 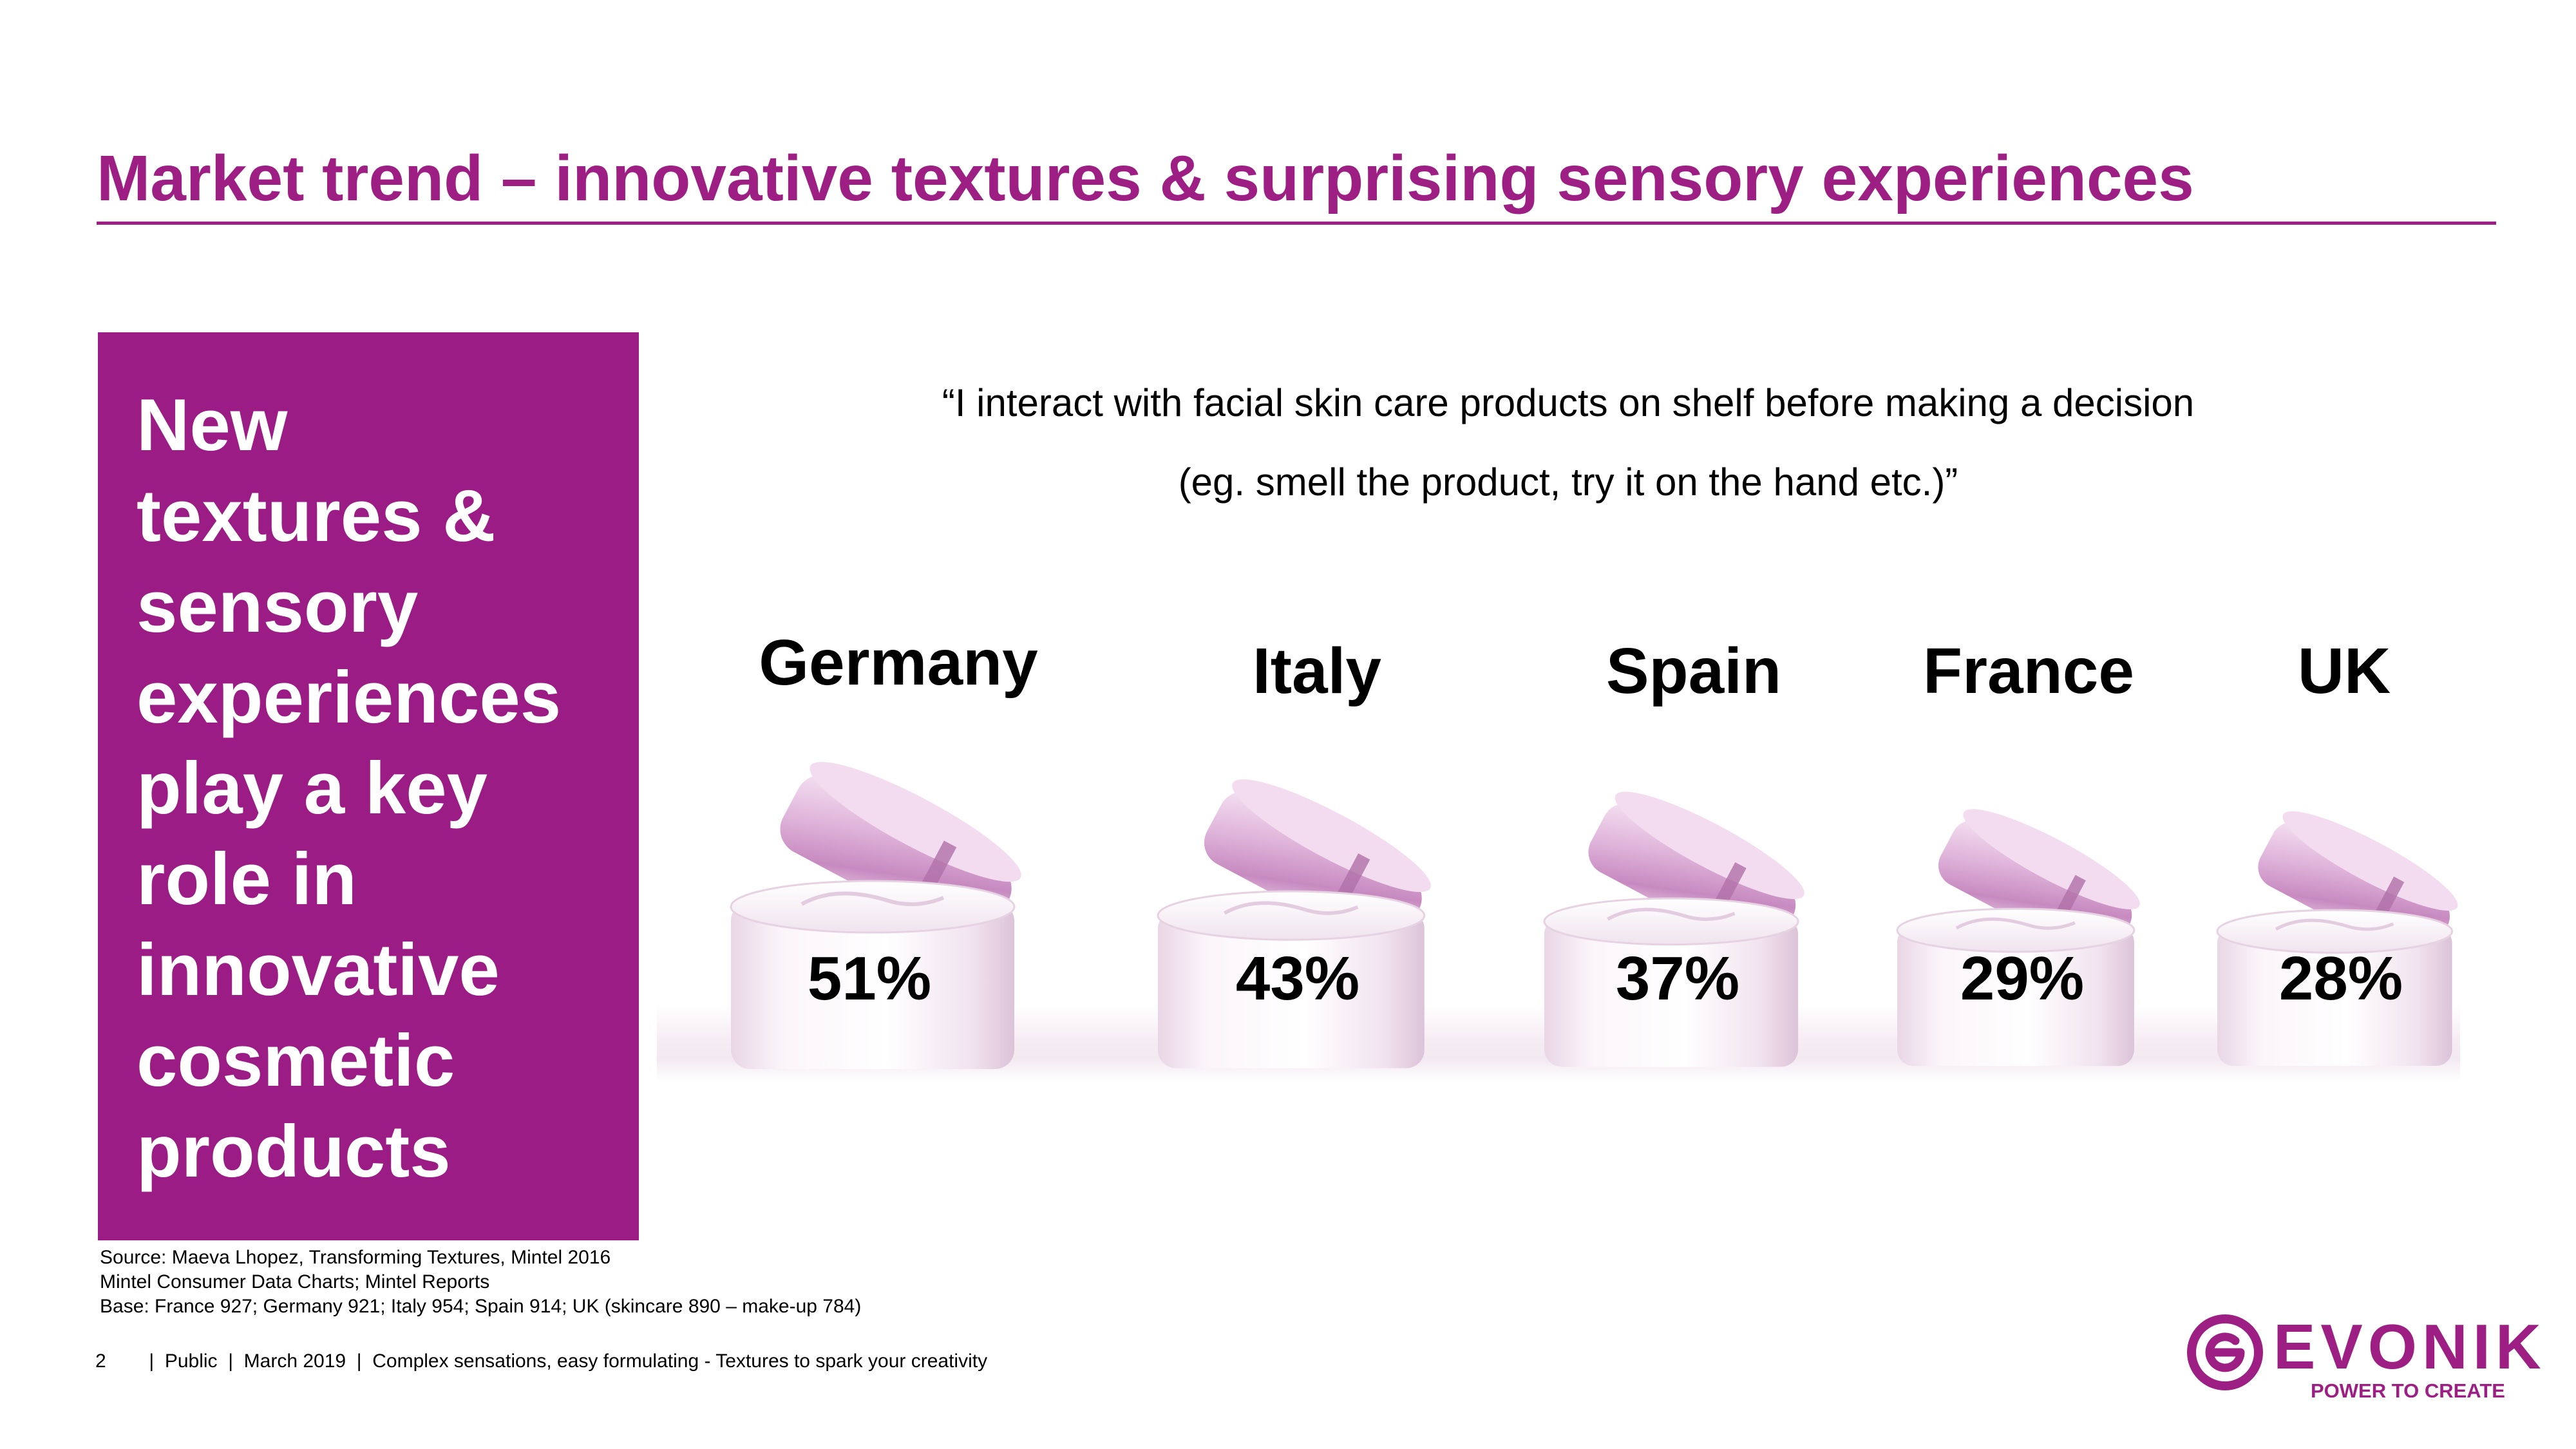 What do you see at coordinates (899, 663) in the screenshot?
I see `category-label: Germany` at bounding box center [899, 663].